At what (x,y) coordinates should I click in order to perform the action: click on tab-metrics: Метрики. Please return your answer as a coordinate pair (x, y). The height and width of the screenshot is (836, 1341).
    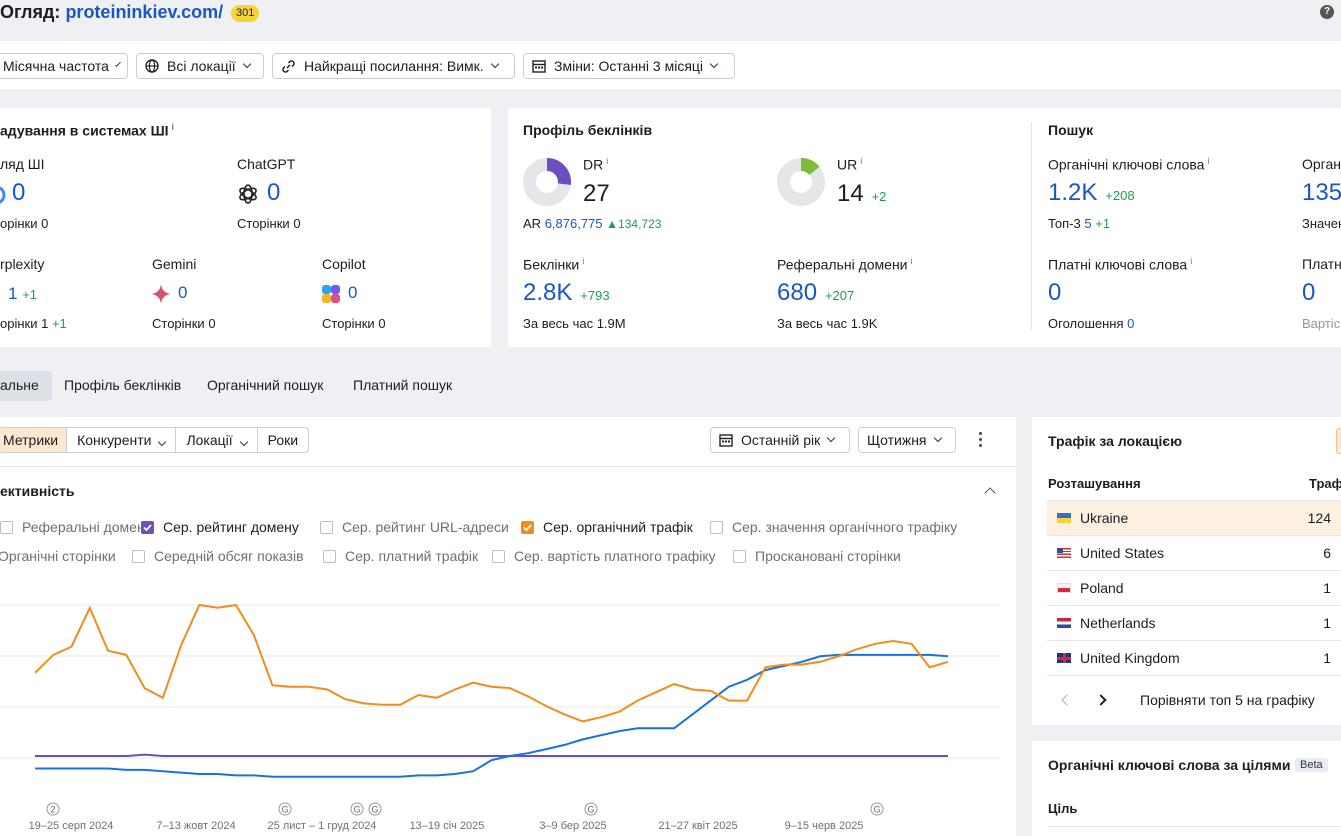
    Looking at the image, I should click on (34, 440).